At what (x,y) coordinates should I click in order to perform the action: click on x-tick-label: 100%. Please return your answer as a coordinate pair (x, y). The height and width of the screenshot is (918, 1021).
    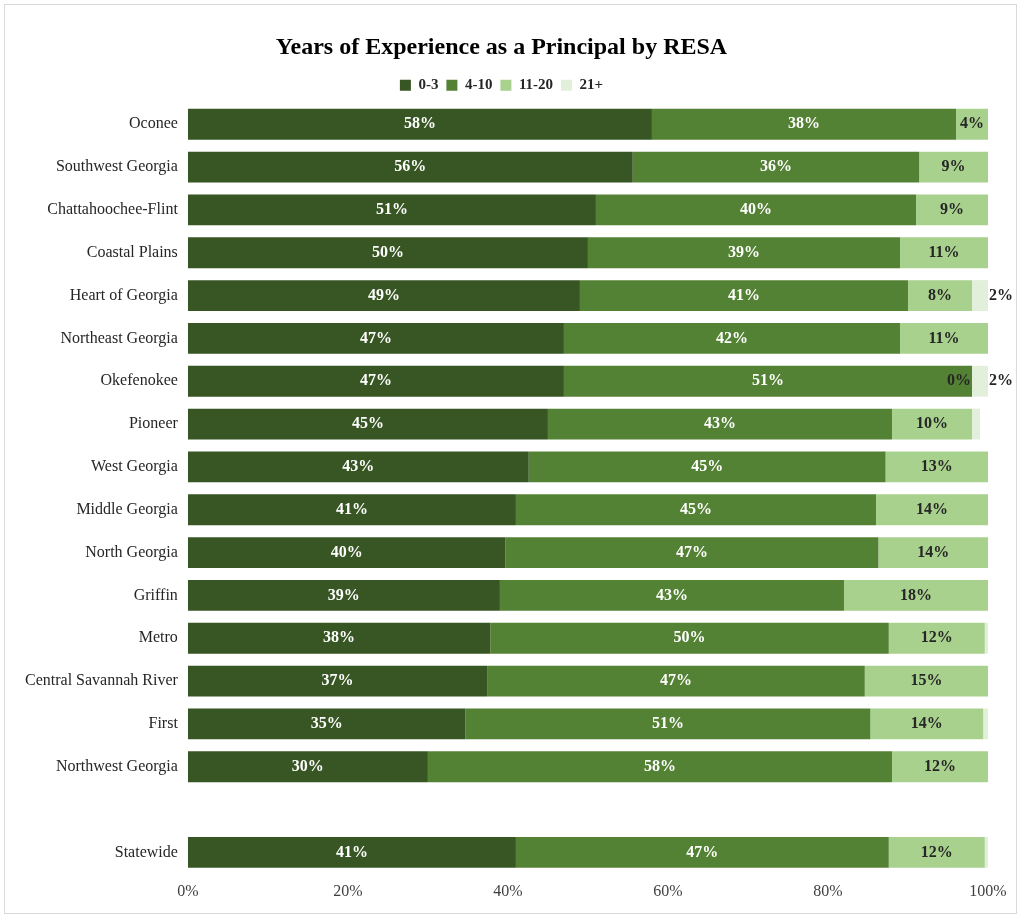
    Looking at the image, I should click on (988, 890).